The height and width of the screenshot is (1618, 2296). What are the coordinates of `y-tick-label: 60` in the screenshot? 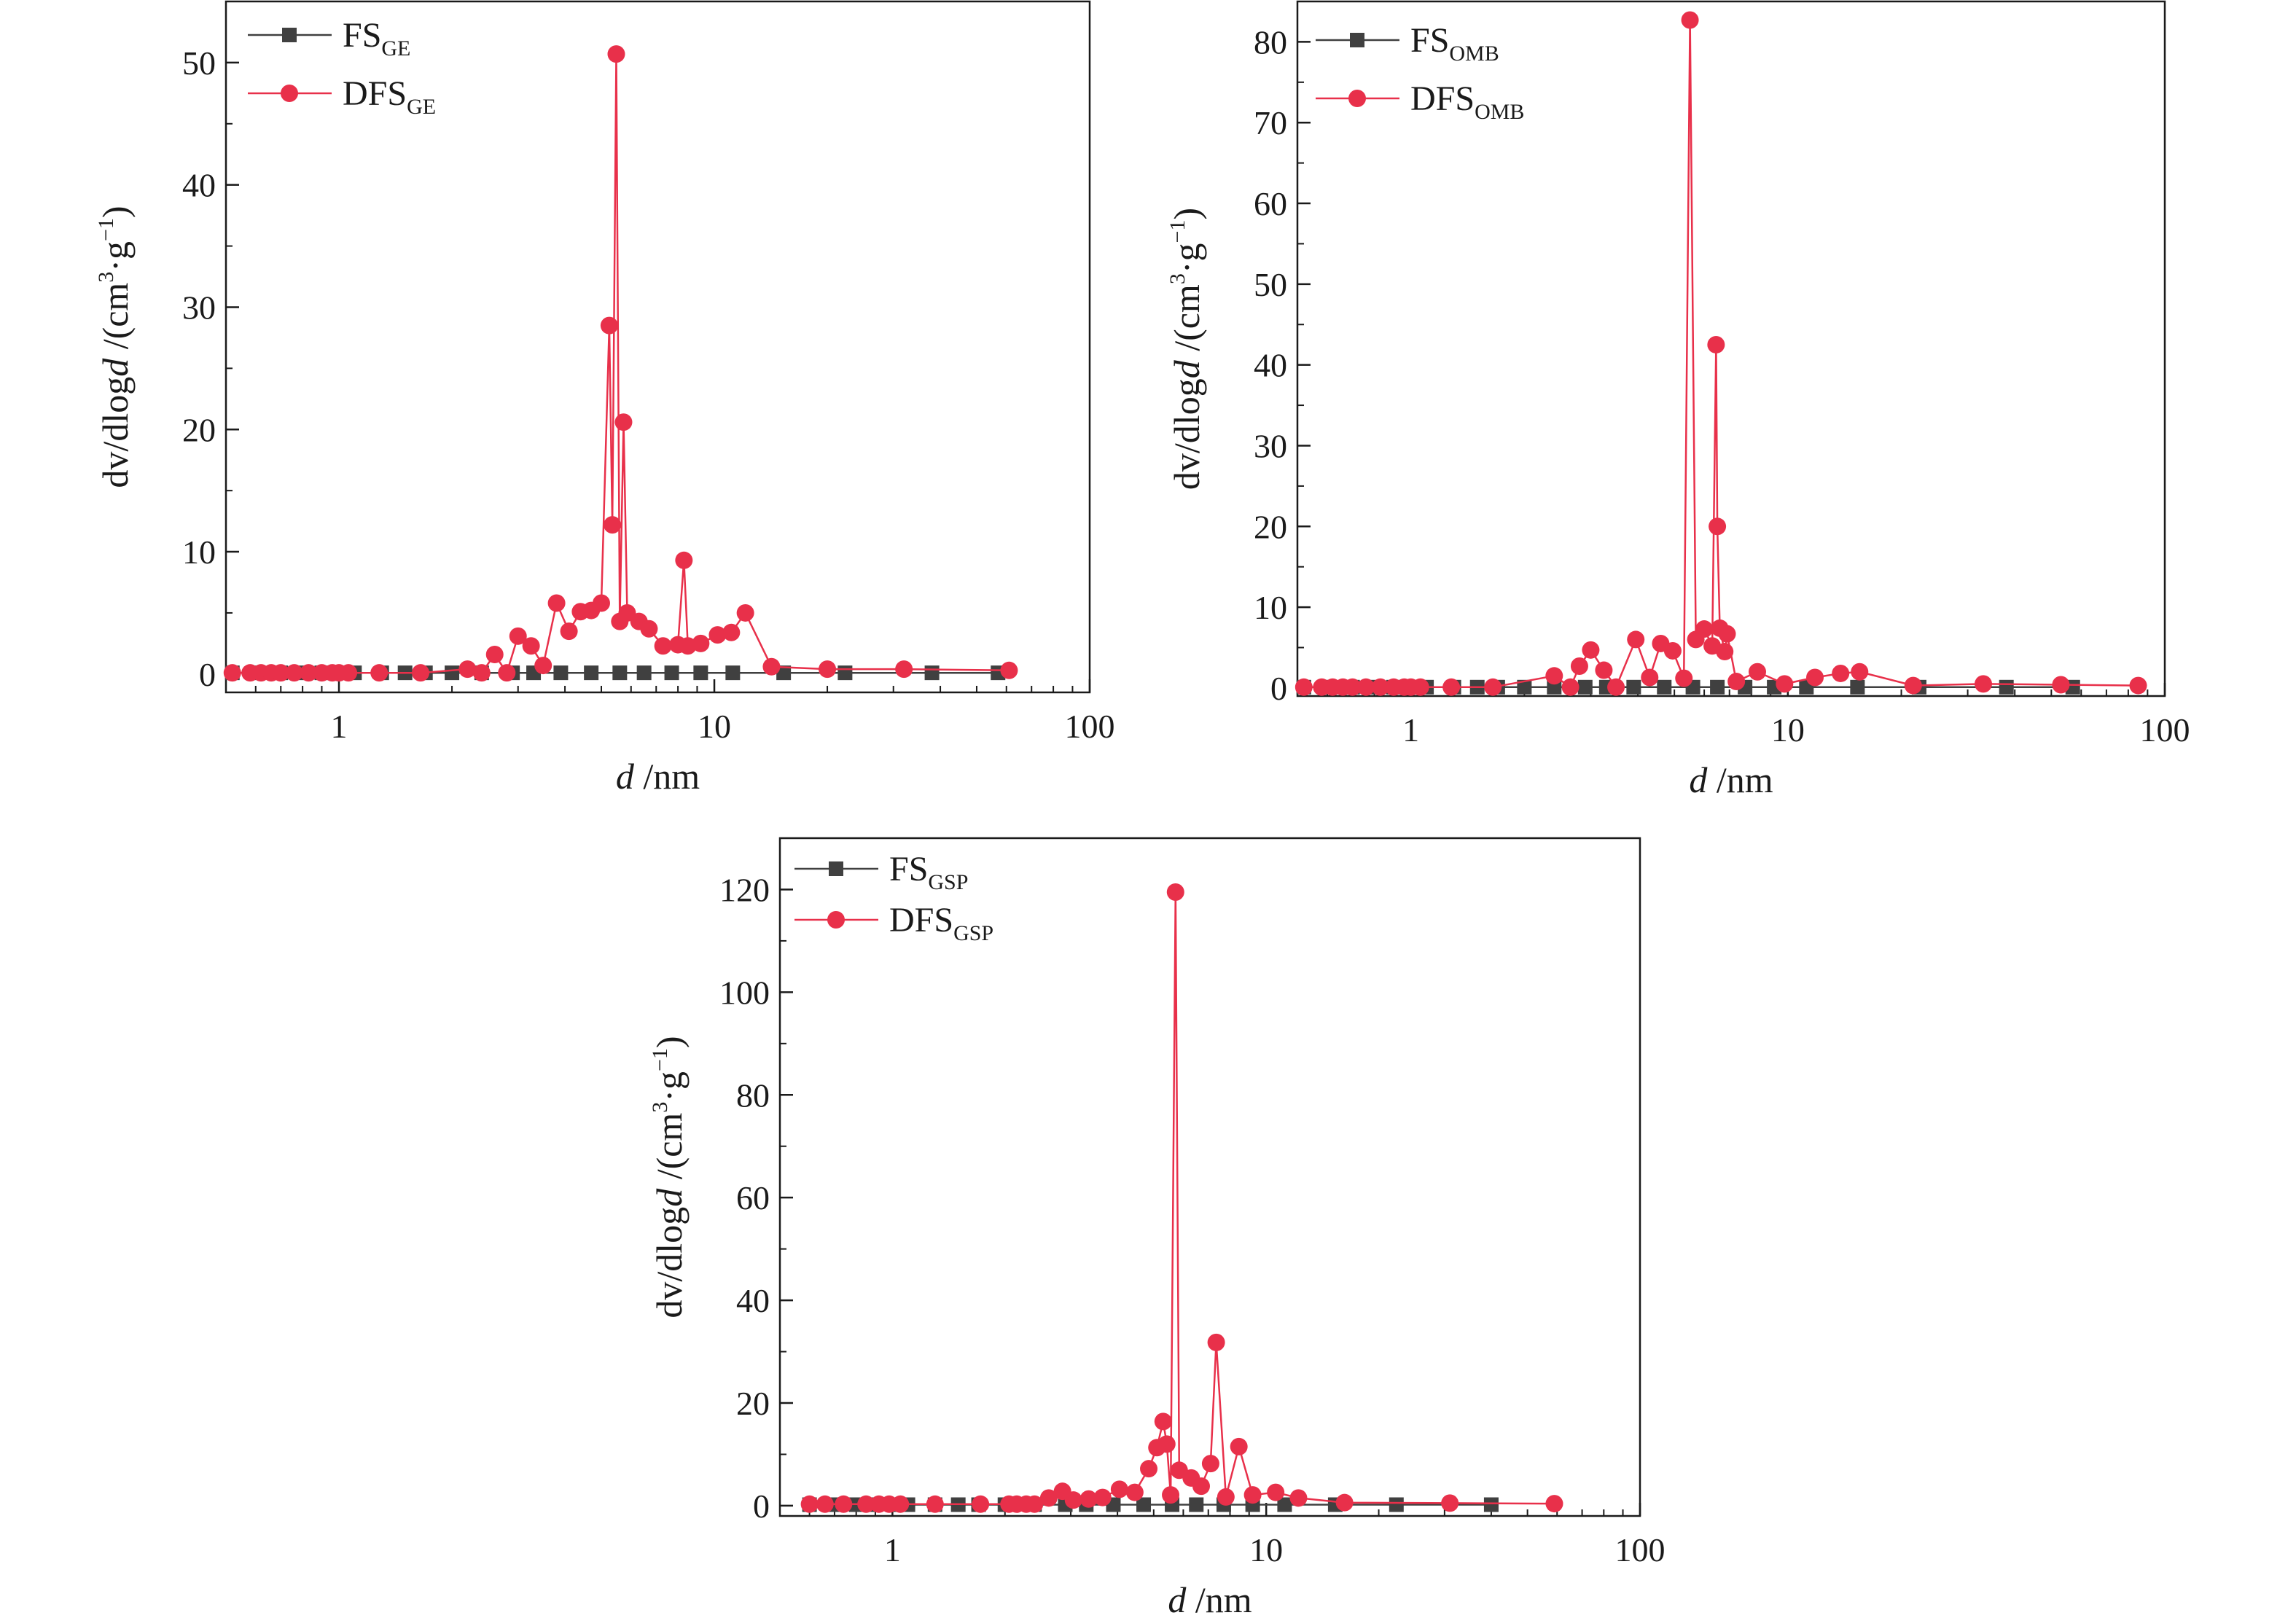 It's located at (753, 1197).